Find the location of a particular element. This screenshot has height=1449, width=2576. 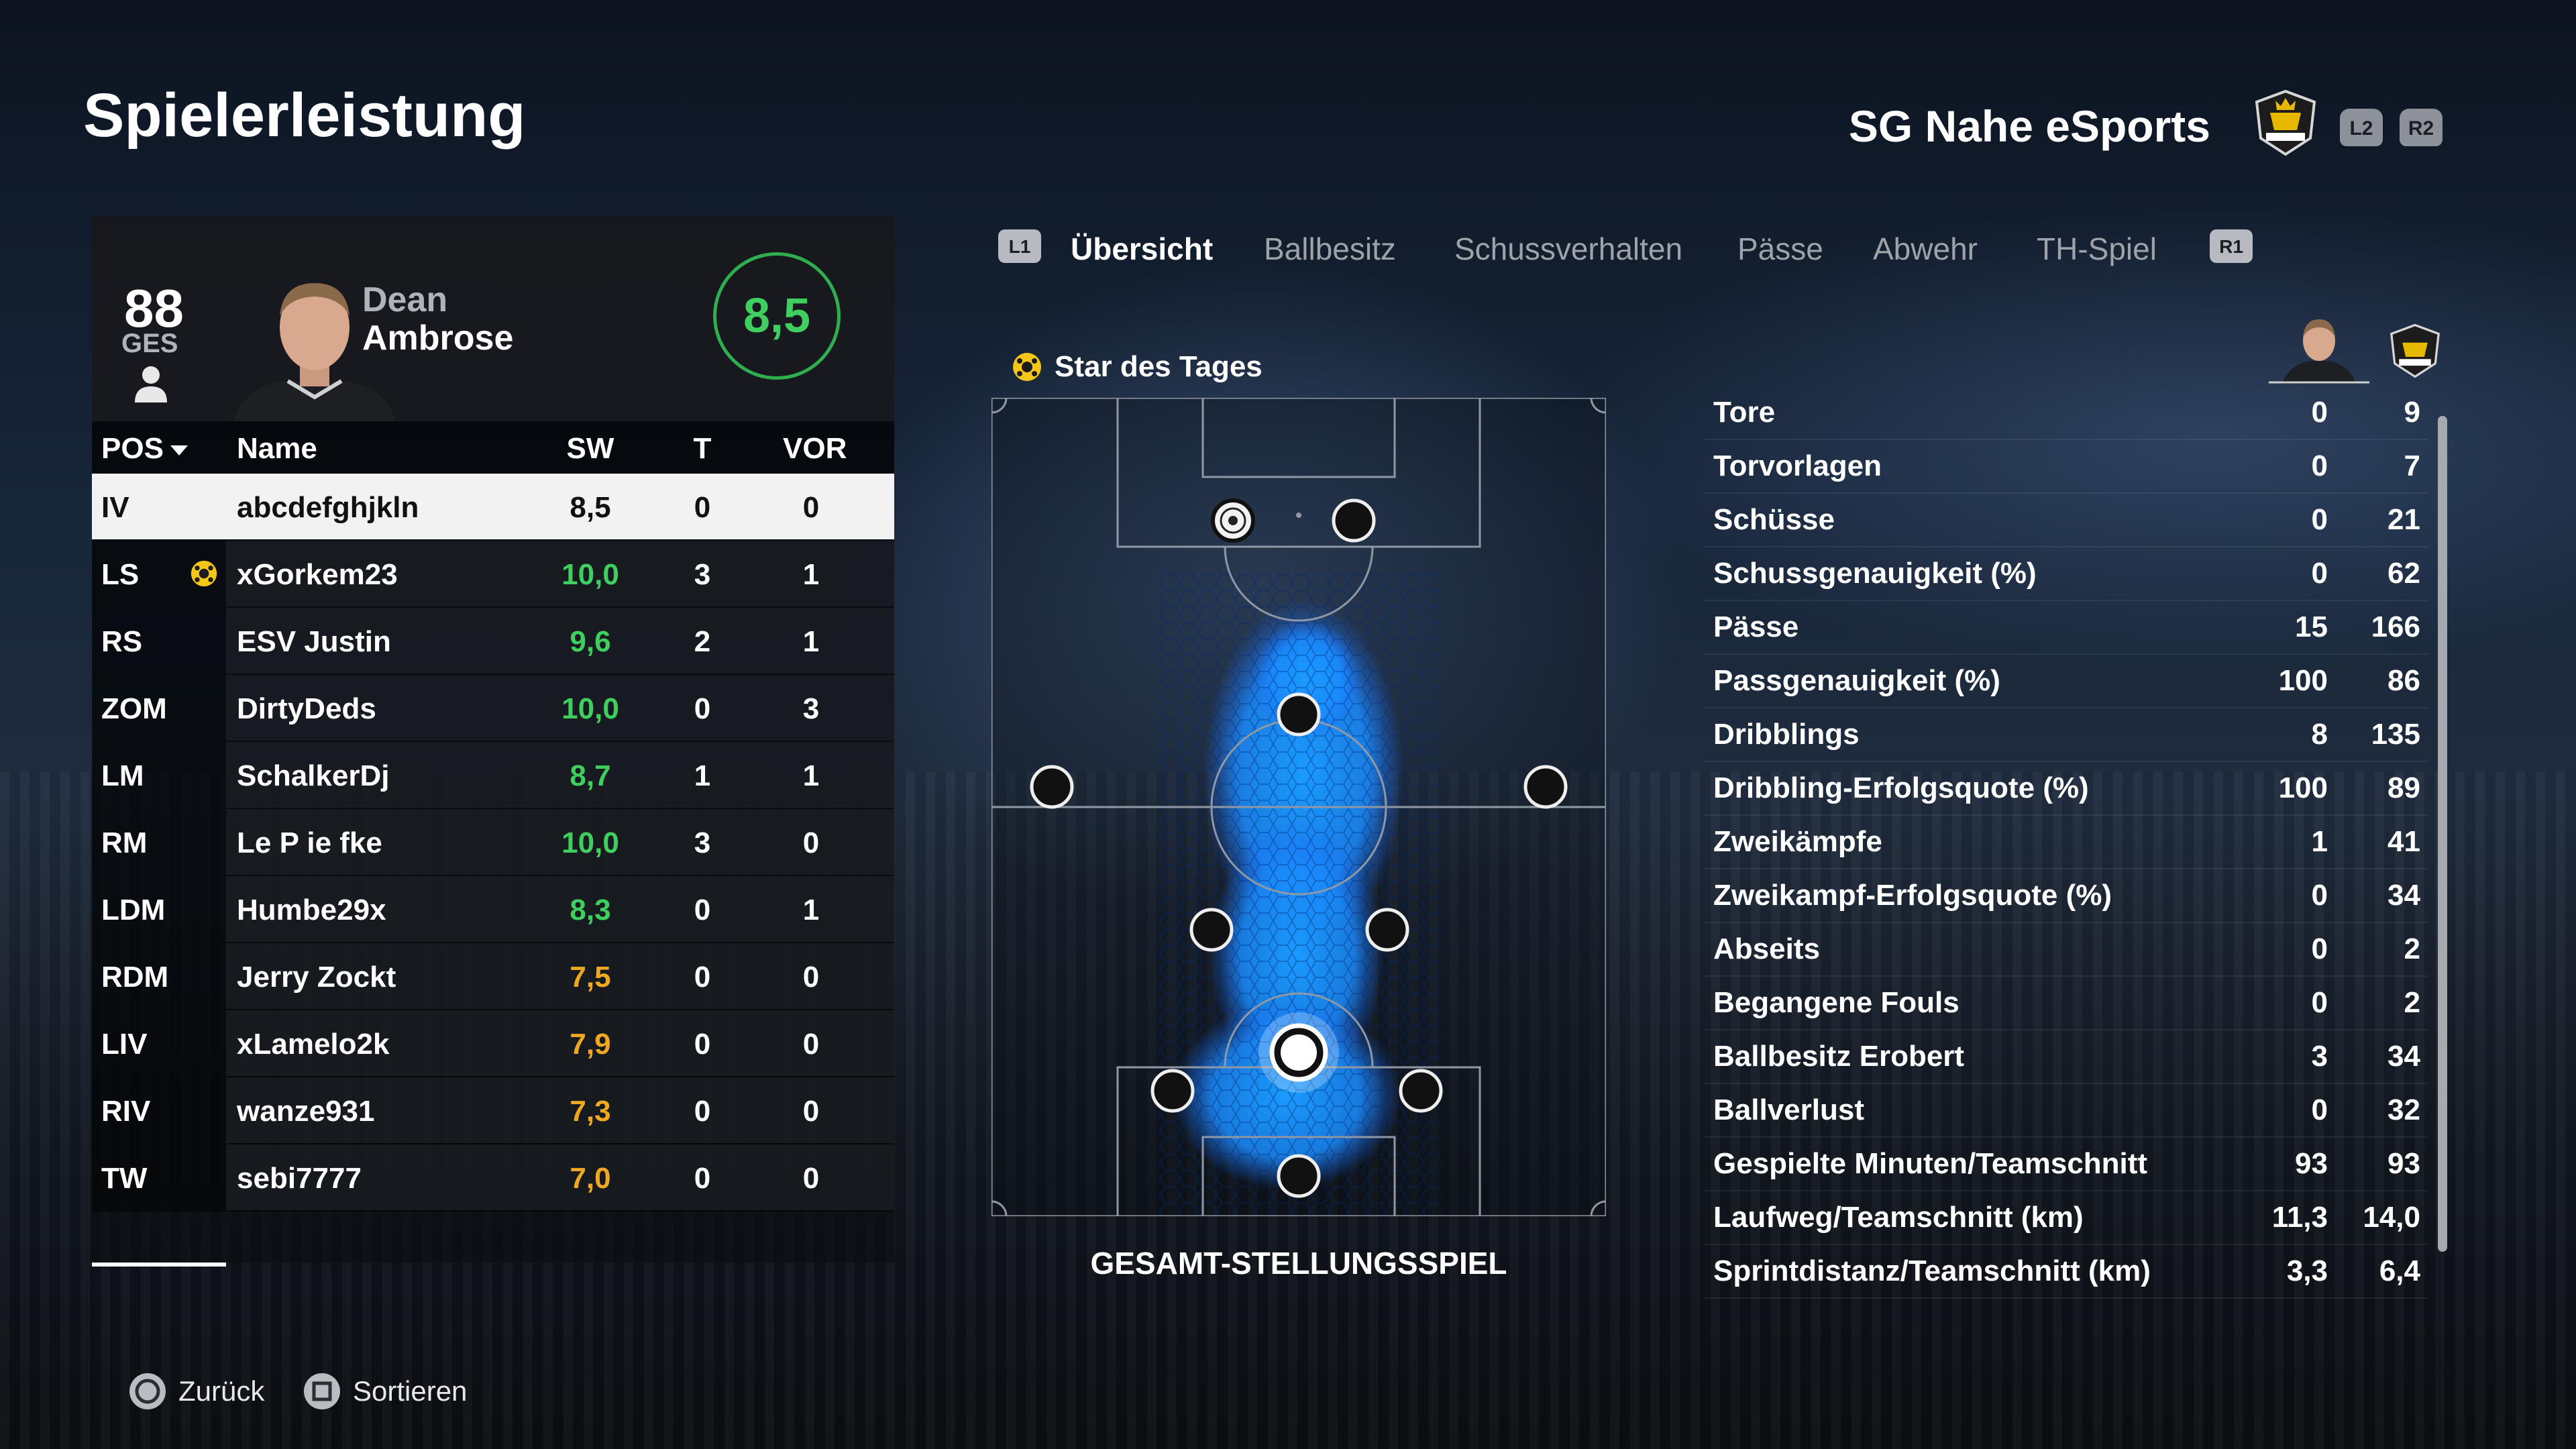

page-title: Spielerleistung is located at coordinates (304, 115).